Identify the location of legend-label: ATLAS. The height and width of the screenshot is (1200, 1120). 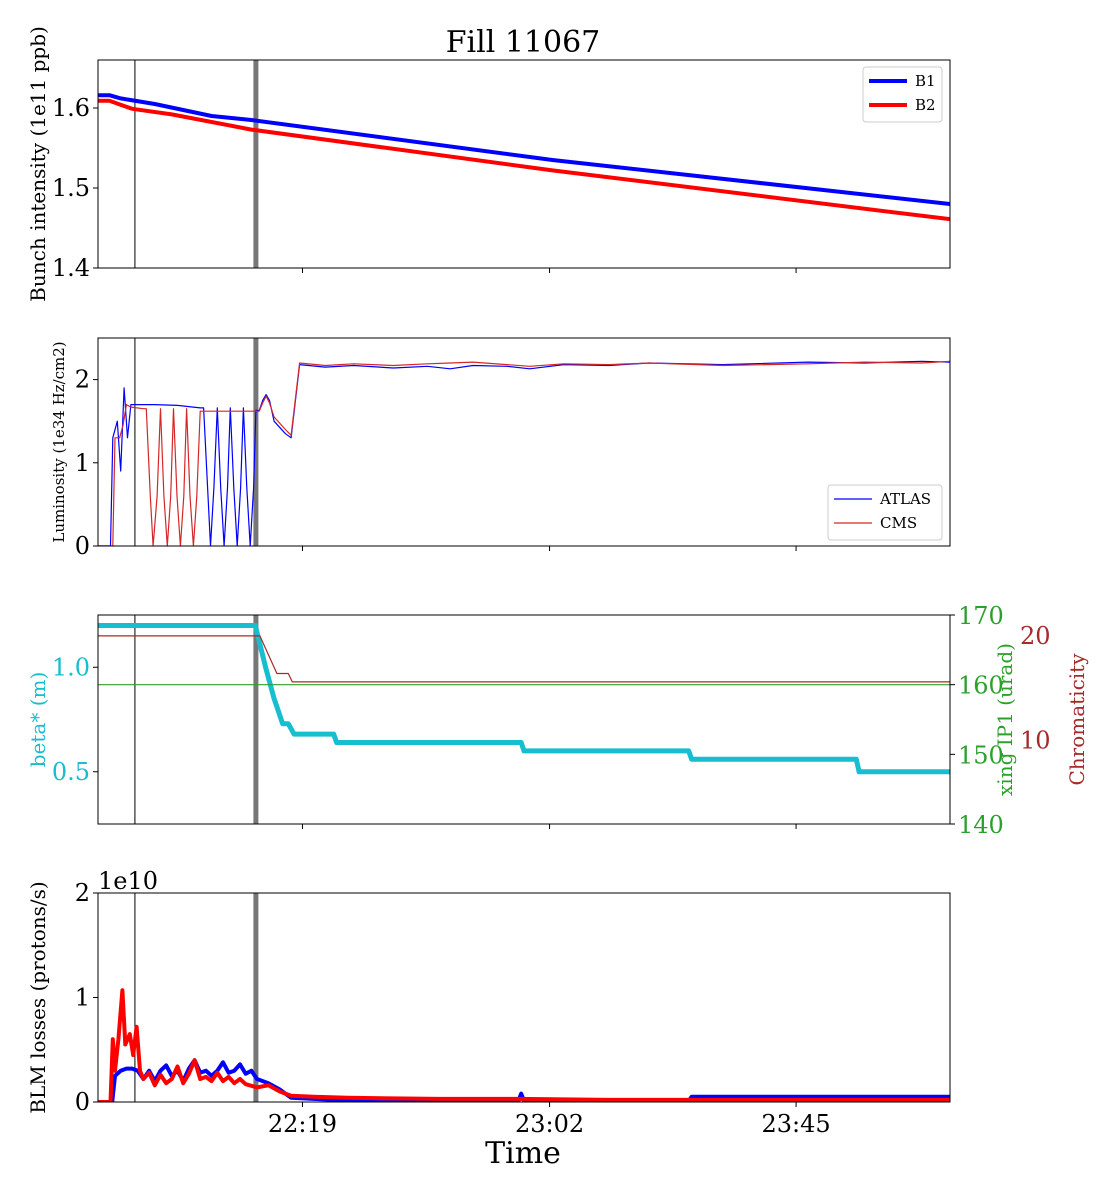
(905, 499).